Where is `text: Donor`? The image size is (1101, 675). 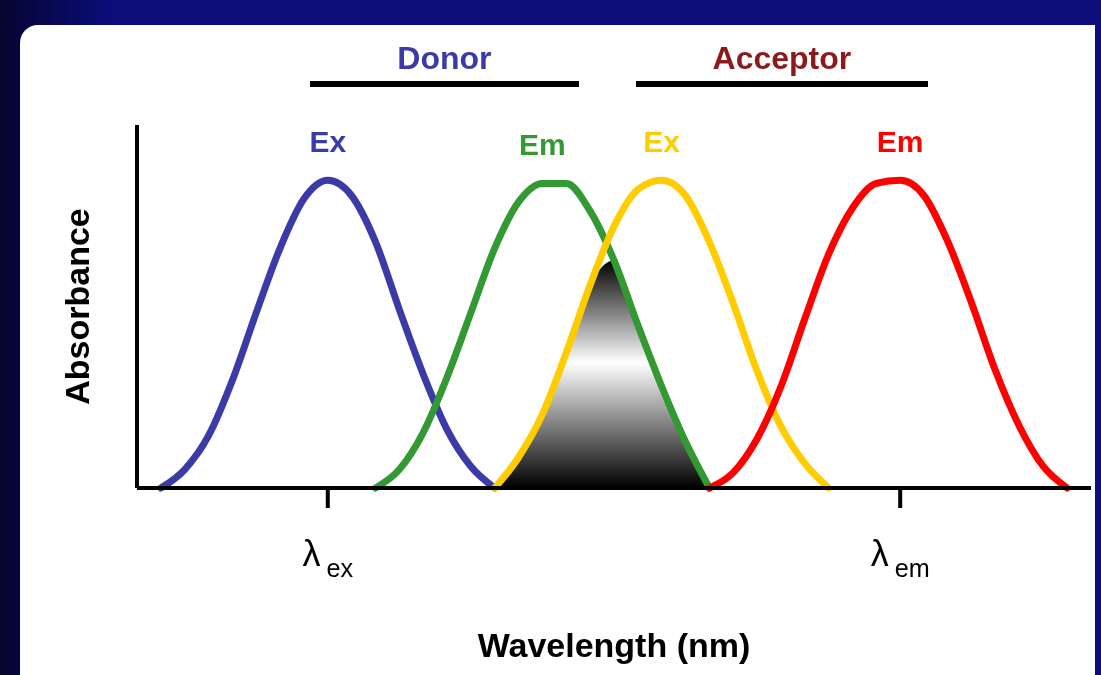
text: Donor is located at coordinates (444, 58).